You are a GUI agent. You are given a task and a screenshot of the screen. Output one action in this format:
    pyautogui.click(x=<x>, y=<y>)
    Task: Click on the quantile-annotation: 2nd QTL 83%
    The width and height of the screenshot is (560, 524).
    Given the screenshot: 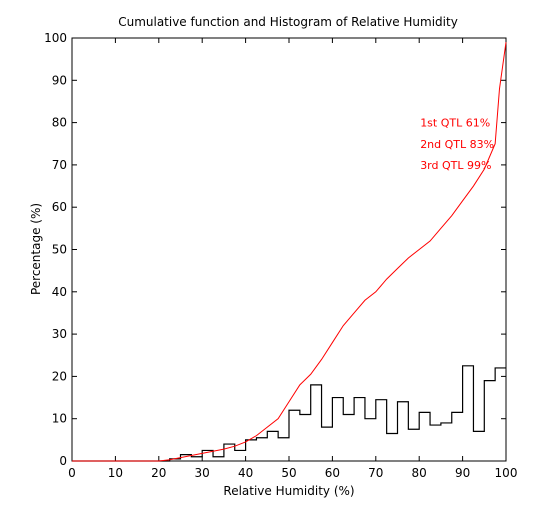 What is the action you would take?
    pyautogui.click(x=457, y=144)
    